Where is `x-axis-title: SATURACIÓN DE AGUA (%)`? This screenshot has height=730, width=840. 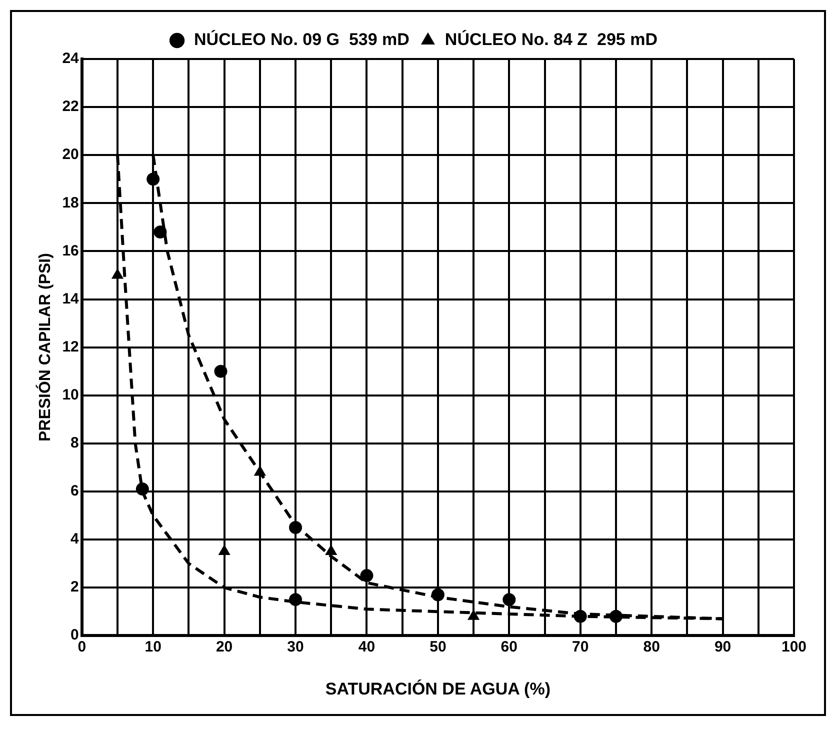
x-axis-title: SATURACIÓN DE AGUA (%) is located at coordinates (437, 688).